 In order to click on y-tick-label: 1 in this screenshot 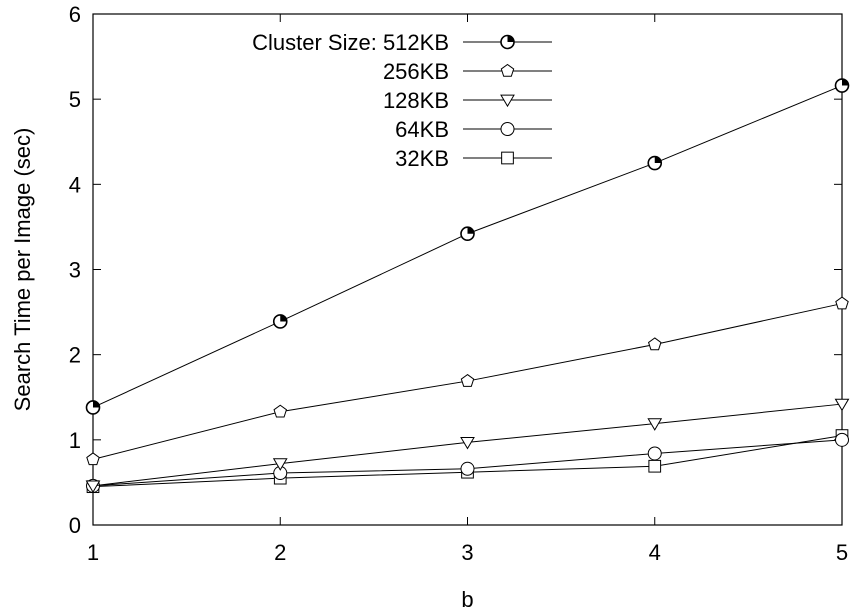, I will do `click(75, 440)`.